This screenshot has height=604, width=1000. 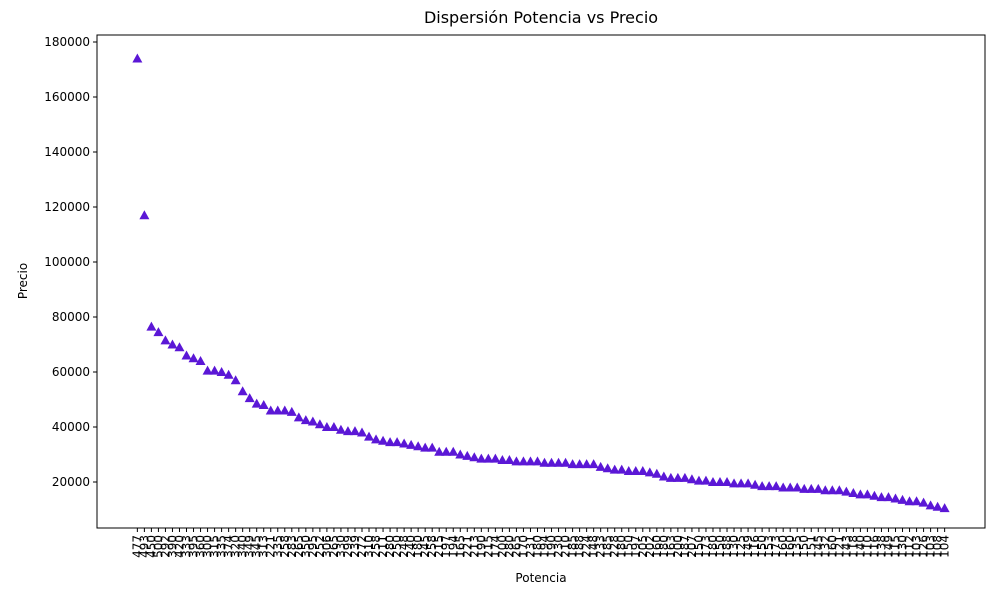 I want to click on x-tick-label: 230, so click(x=559, y=546).